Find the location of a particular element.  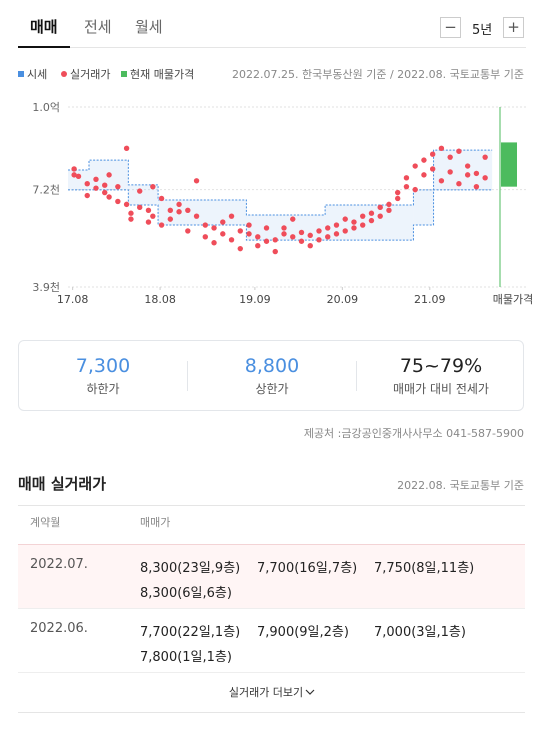

summary-label: 하한가 is located at coordinates (103, 389).